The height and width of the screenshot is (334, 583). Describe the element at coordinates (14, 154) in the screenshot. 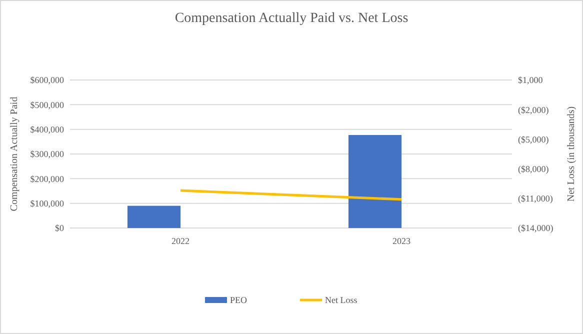

I see `y-axis-title: Compensation Actually Paid` at that location.